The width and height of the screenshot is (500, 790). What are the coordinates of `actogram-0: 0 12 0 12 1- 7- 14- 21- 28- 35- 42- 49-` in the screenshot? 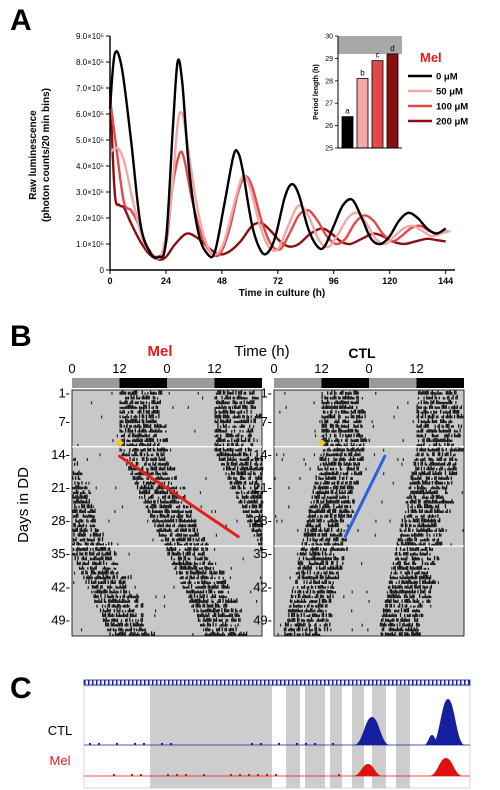 It's located at (157, 499).